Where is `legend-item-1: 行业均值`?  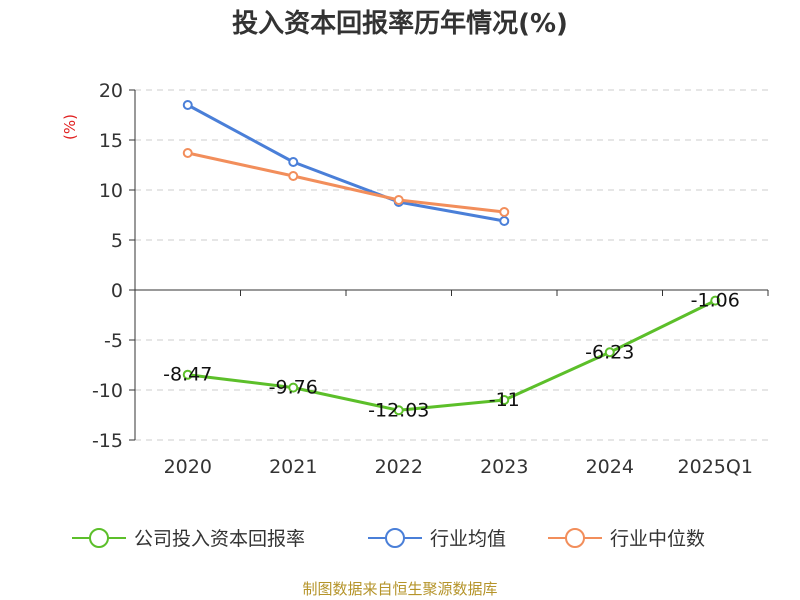 legend-item-1: 行业均值 is located at coordinates (437, 539).